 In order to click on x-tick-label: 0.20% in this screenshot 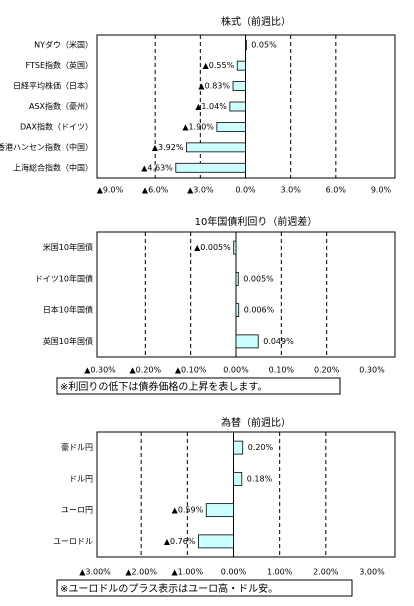, I will do `click(327, 370)`.